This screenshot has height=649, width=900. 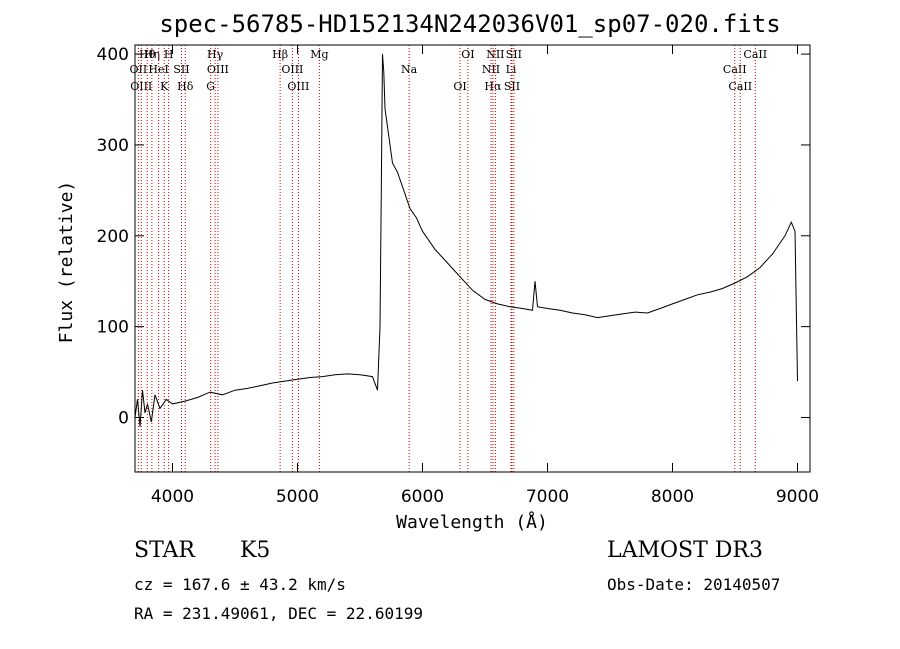 I want to click on x-tick-label: 5000, so click(x=297, y=497).